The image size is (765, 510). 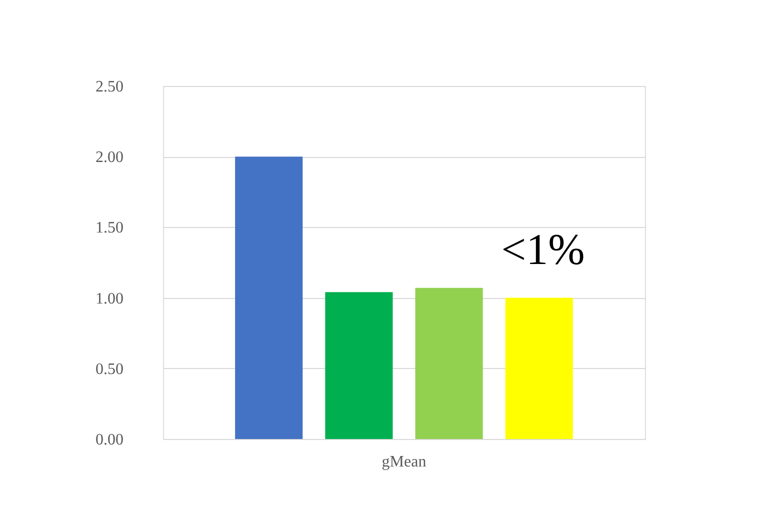 What do you see at coordinates (110, 369) in the screenshot?
I see `y-tick-label: 0.50` at bounding box center [110, 369].